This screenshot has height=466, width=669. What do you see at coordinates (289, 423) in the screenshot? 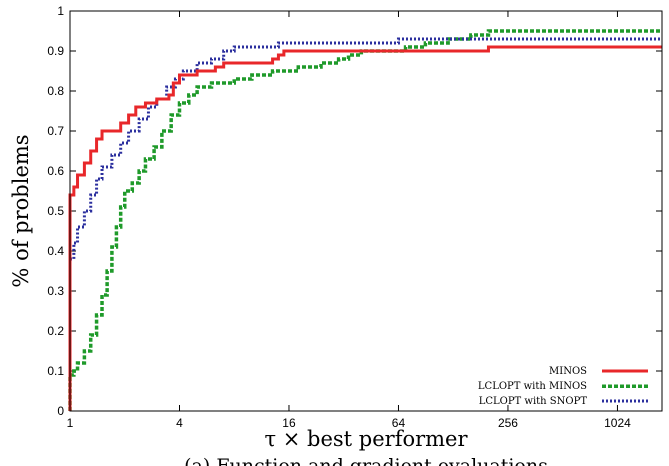
I see `x-tick-label: 16` at bounding box center [289, 423].